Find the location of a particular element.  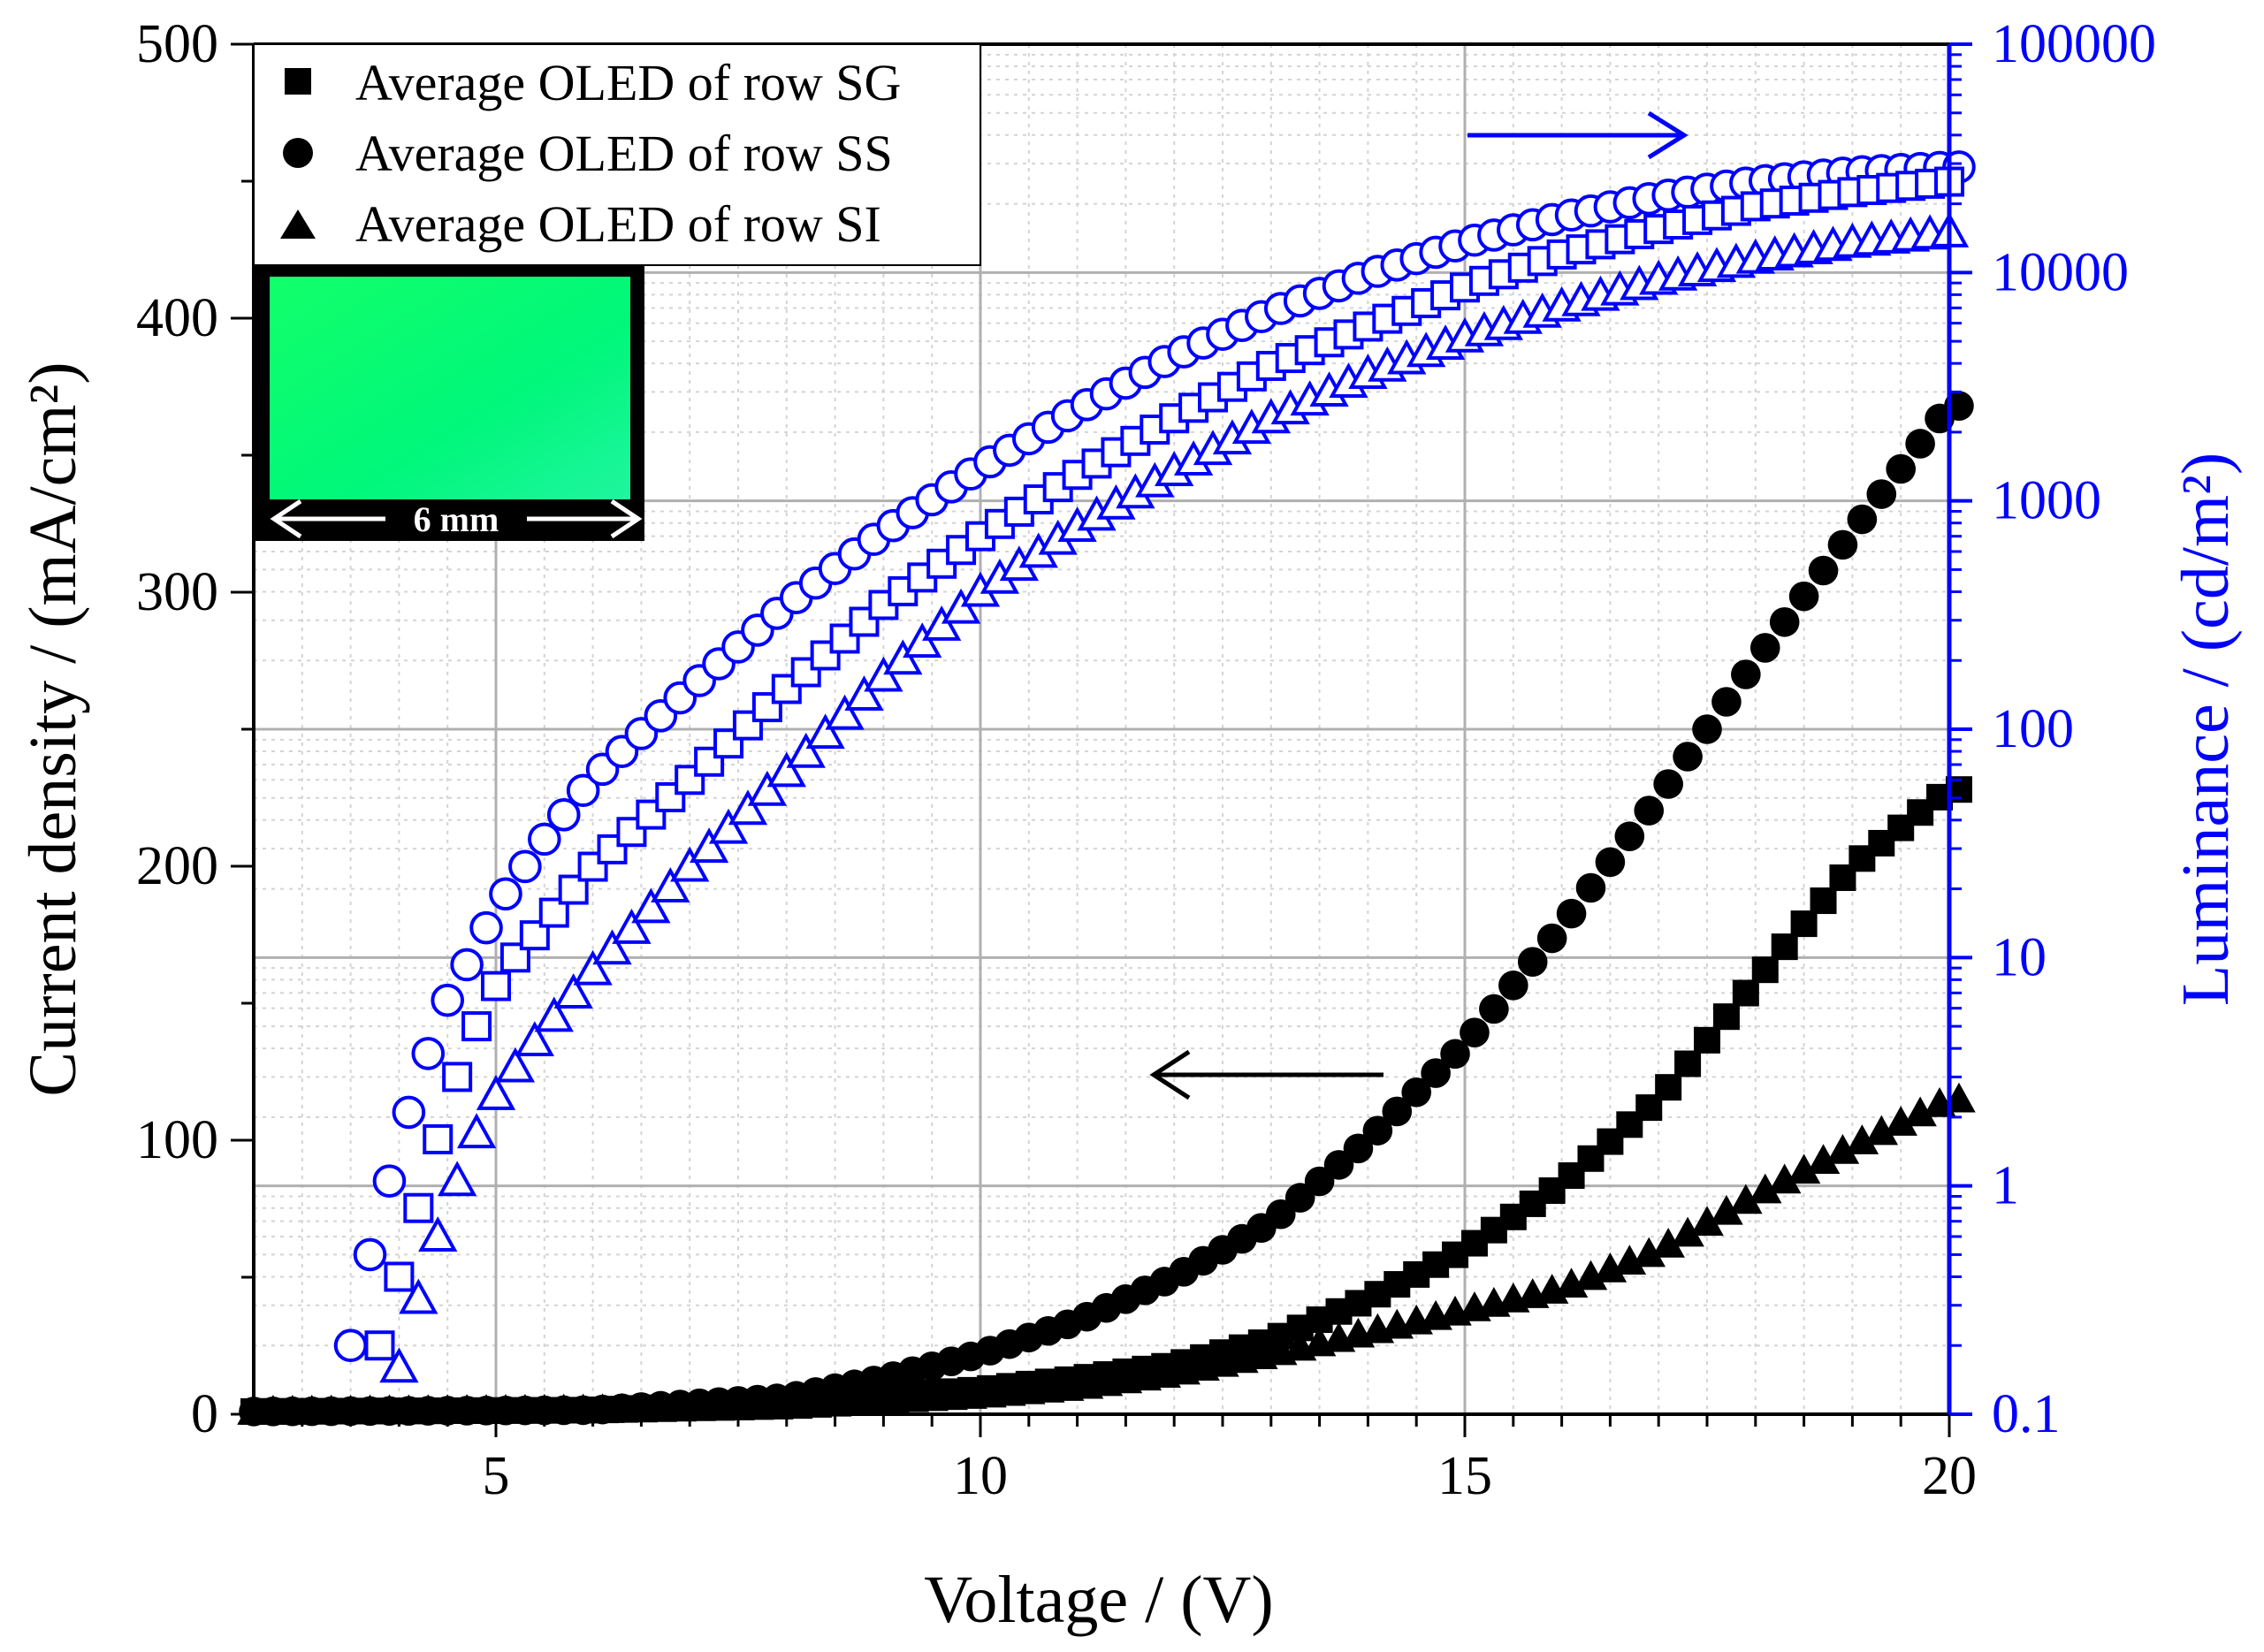

y-right-tick-label: 100000 is located at coordinates (2074, 44).